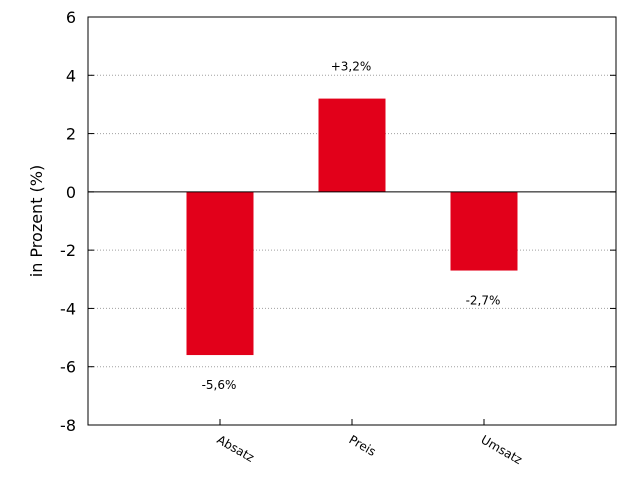 The image size is (640, 480). What do you see at coordinates (71, 75) in the screenshot?
I see `y-tick-label: 4` at bounding box center [71, 75].